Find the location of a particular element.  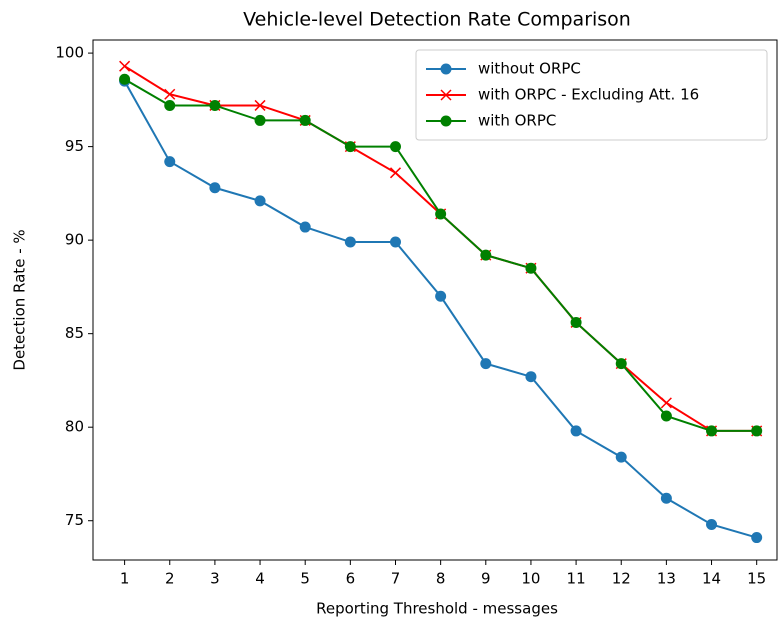

legend-box is located at coordinates (591, 95).